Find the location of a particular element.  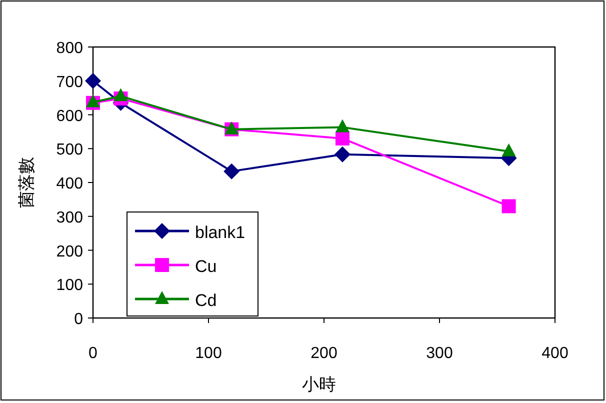

legend-label: Cu is located at coordinates (206, 266).